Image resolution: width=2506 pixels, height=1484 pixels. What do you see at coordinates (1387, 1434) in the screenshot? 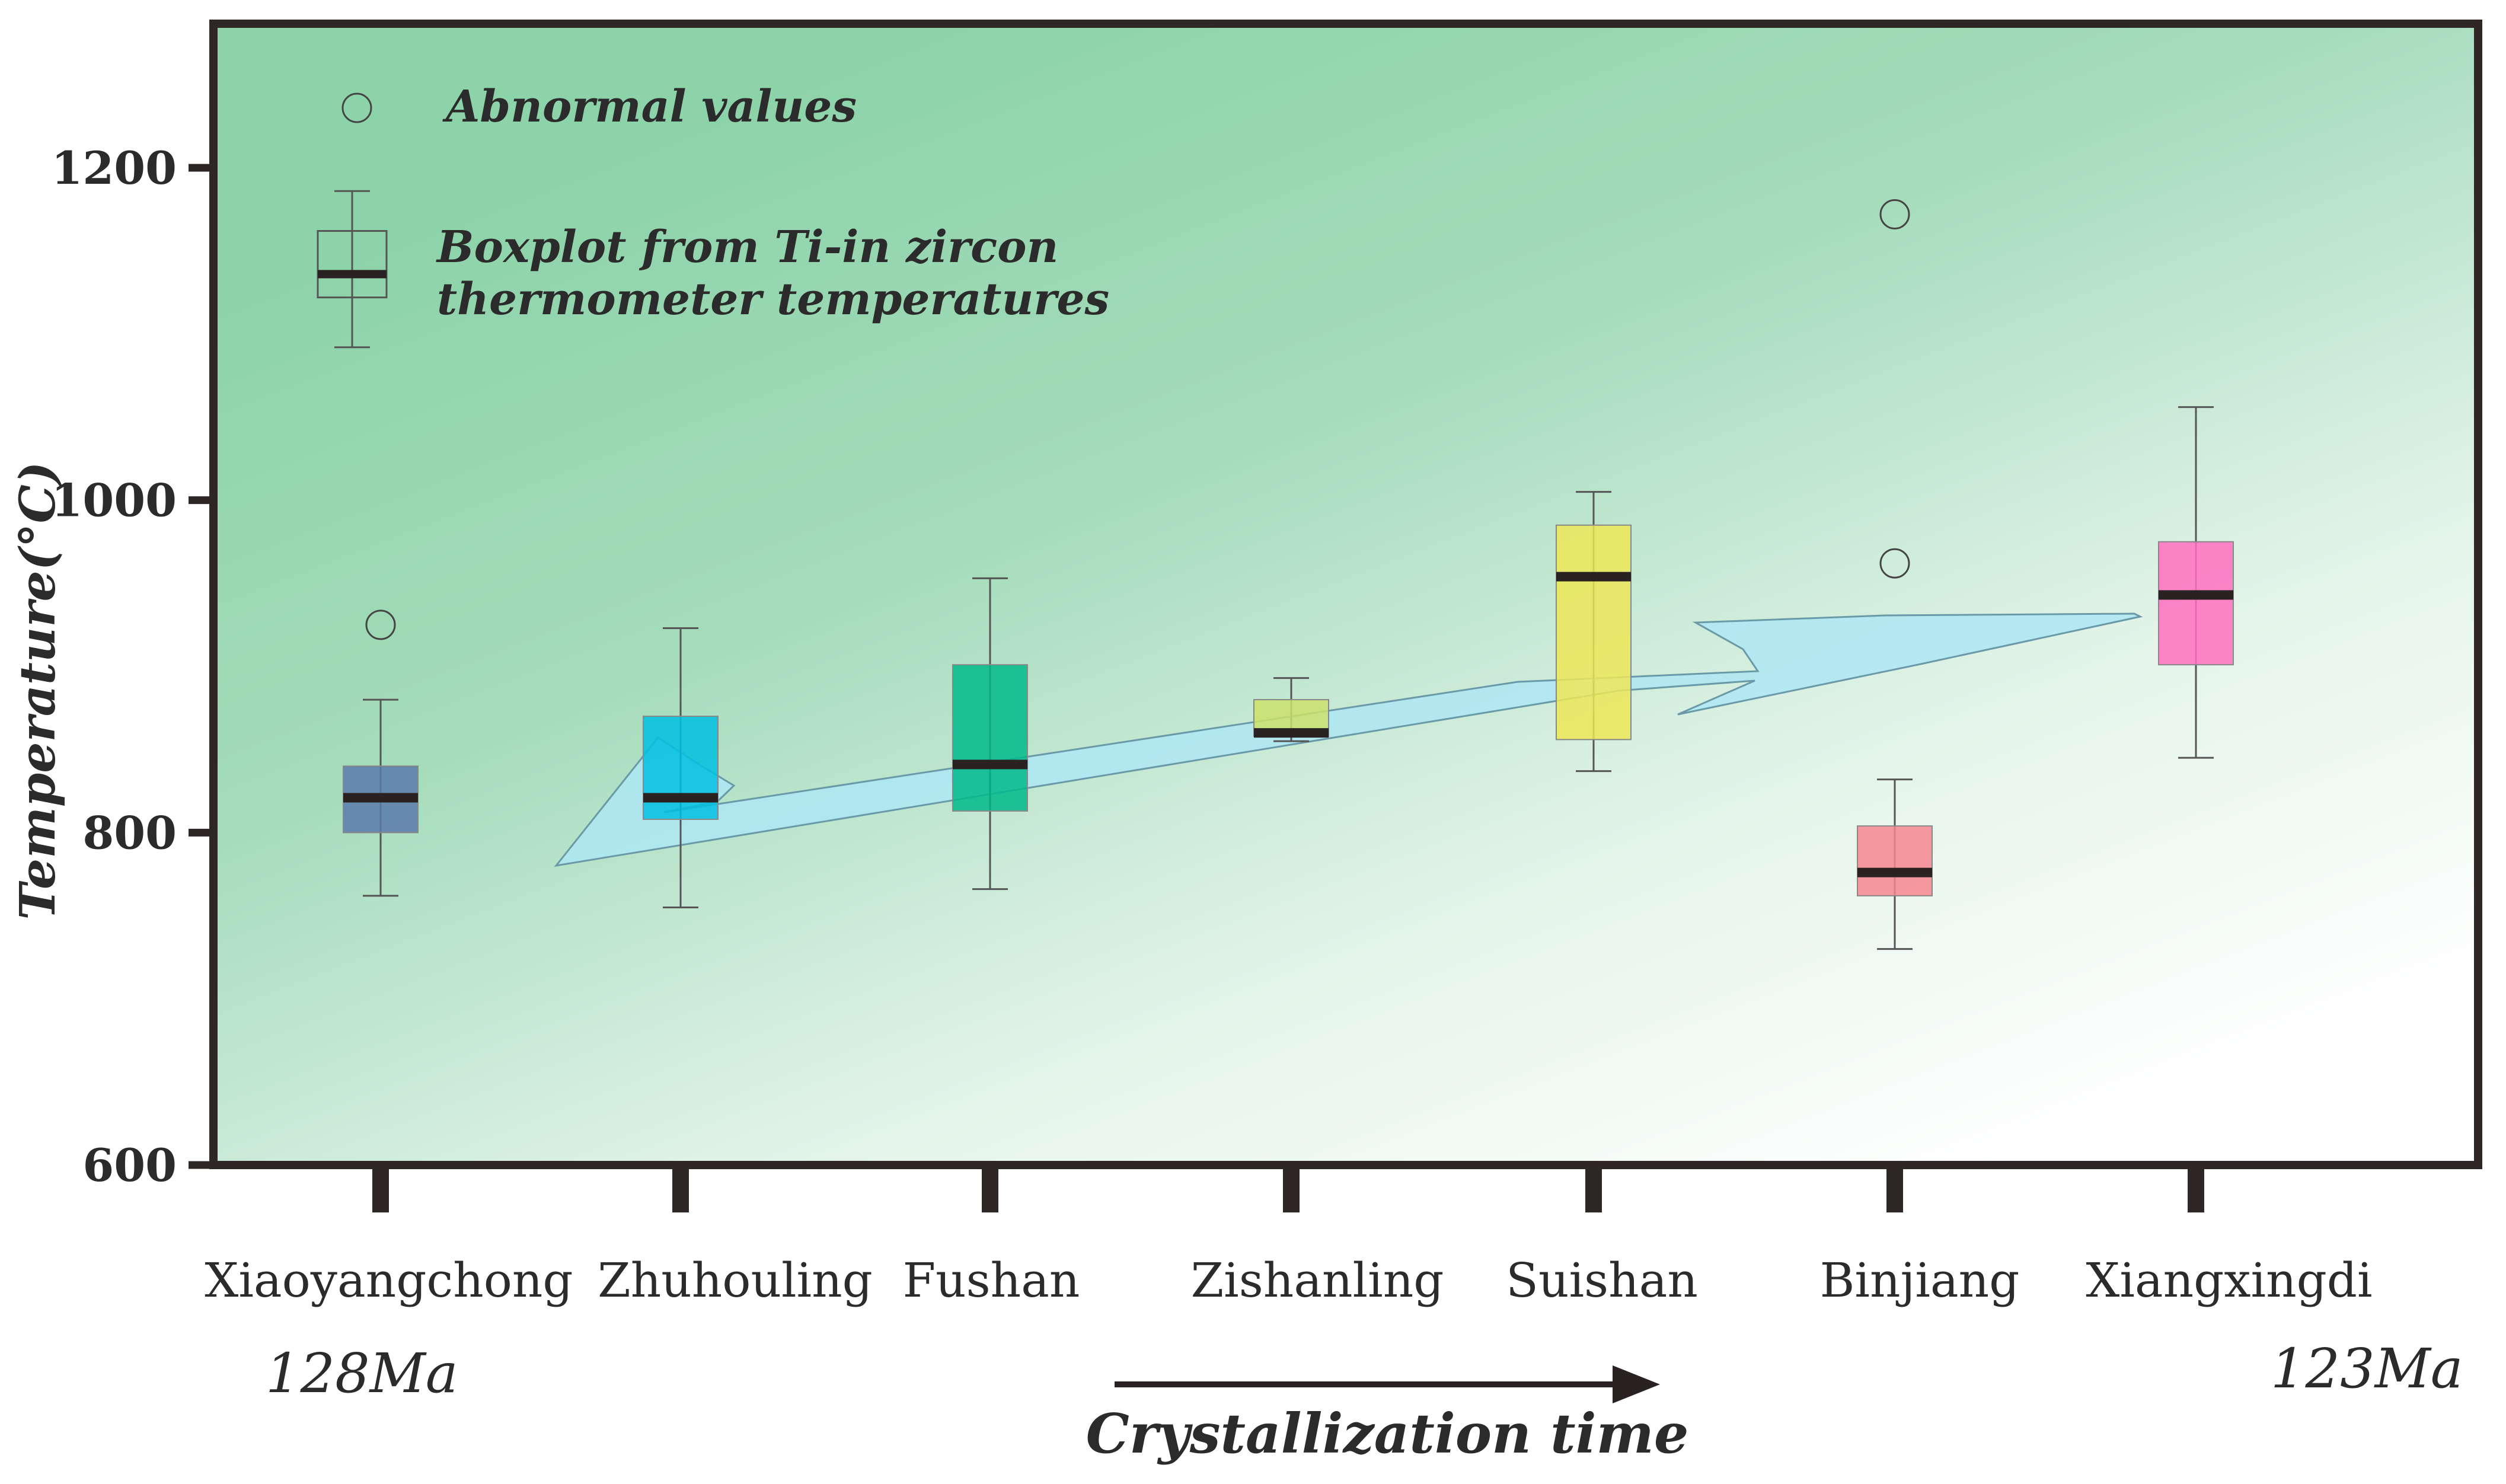
I see `x-axis-title: Crystallization time` at bounding box center [1387, 1434].